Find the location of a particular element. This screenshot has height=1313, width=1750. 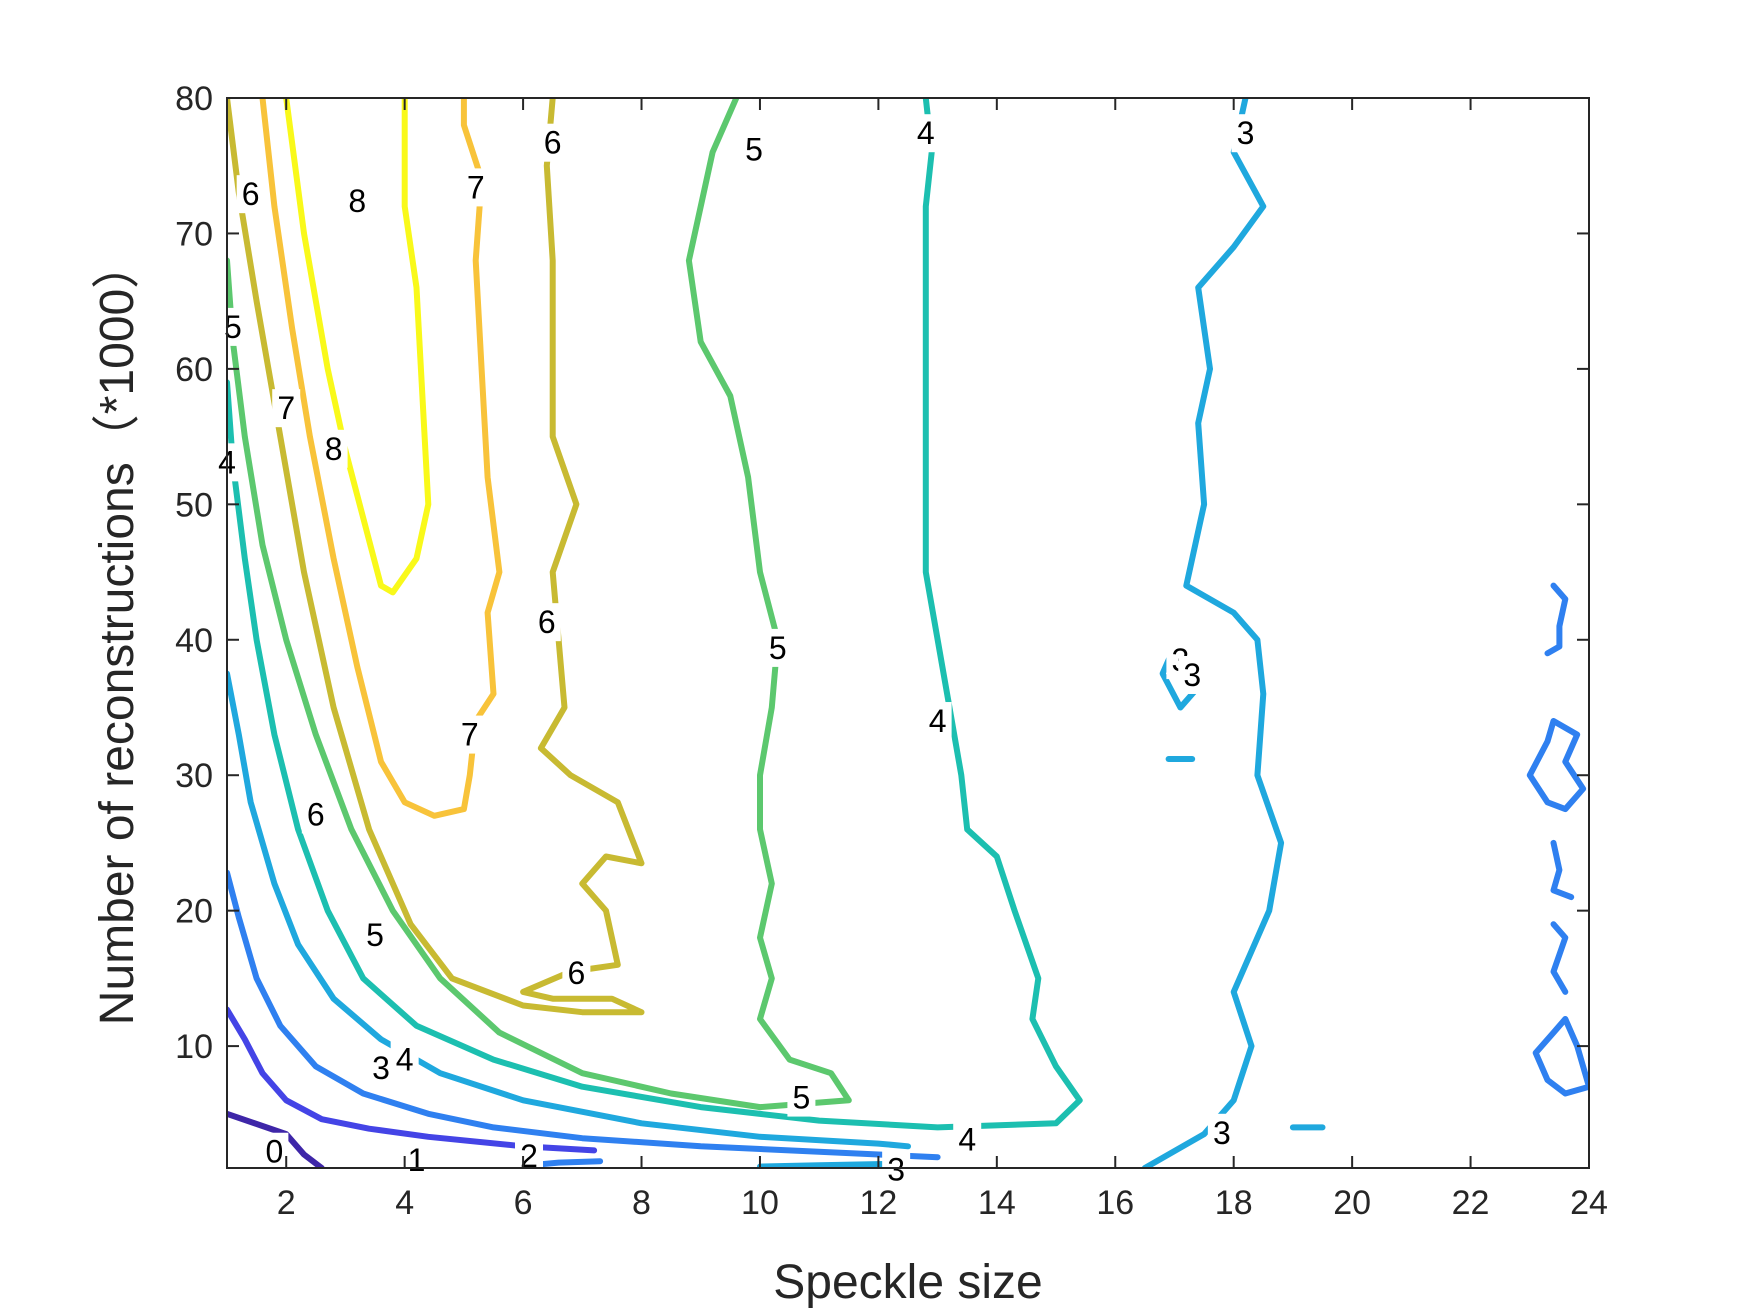

y-tick-label: 70 is located at coordinates (194, 234).